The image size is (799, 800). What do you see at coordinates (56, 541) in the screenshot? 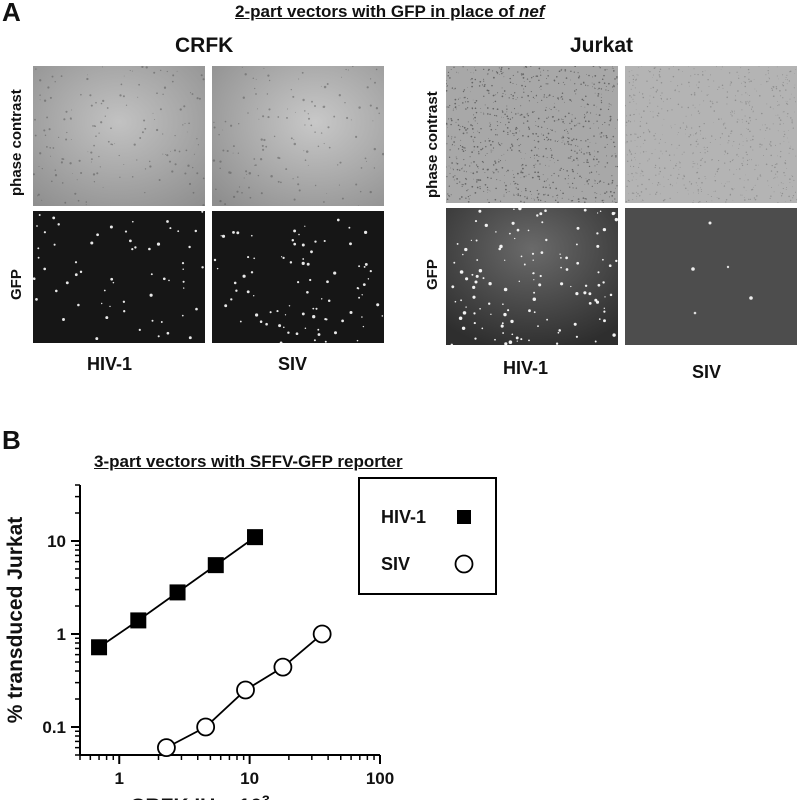
I see `y-tick-label: 10` at bounding box center [56, 541].